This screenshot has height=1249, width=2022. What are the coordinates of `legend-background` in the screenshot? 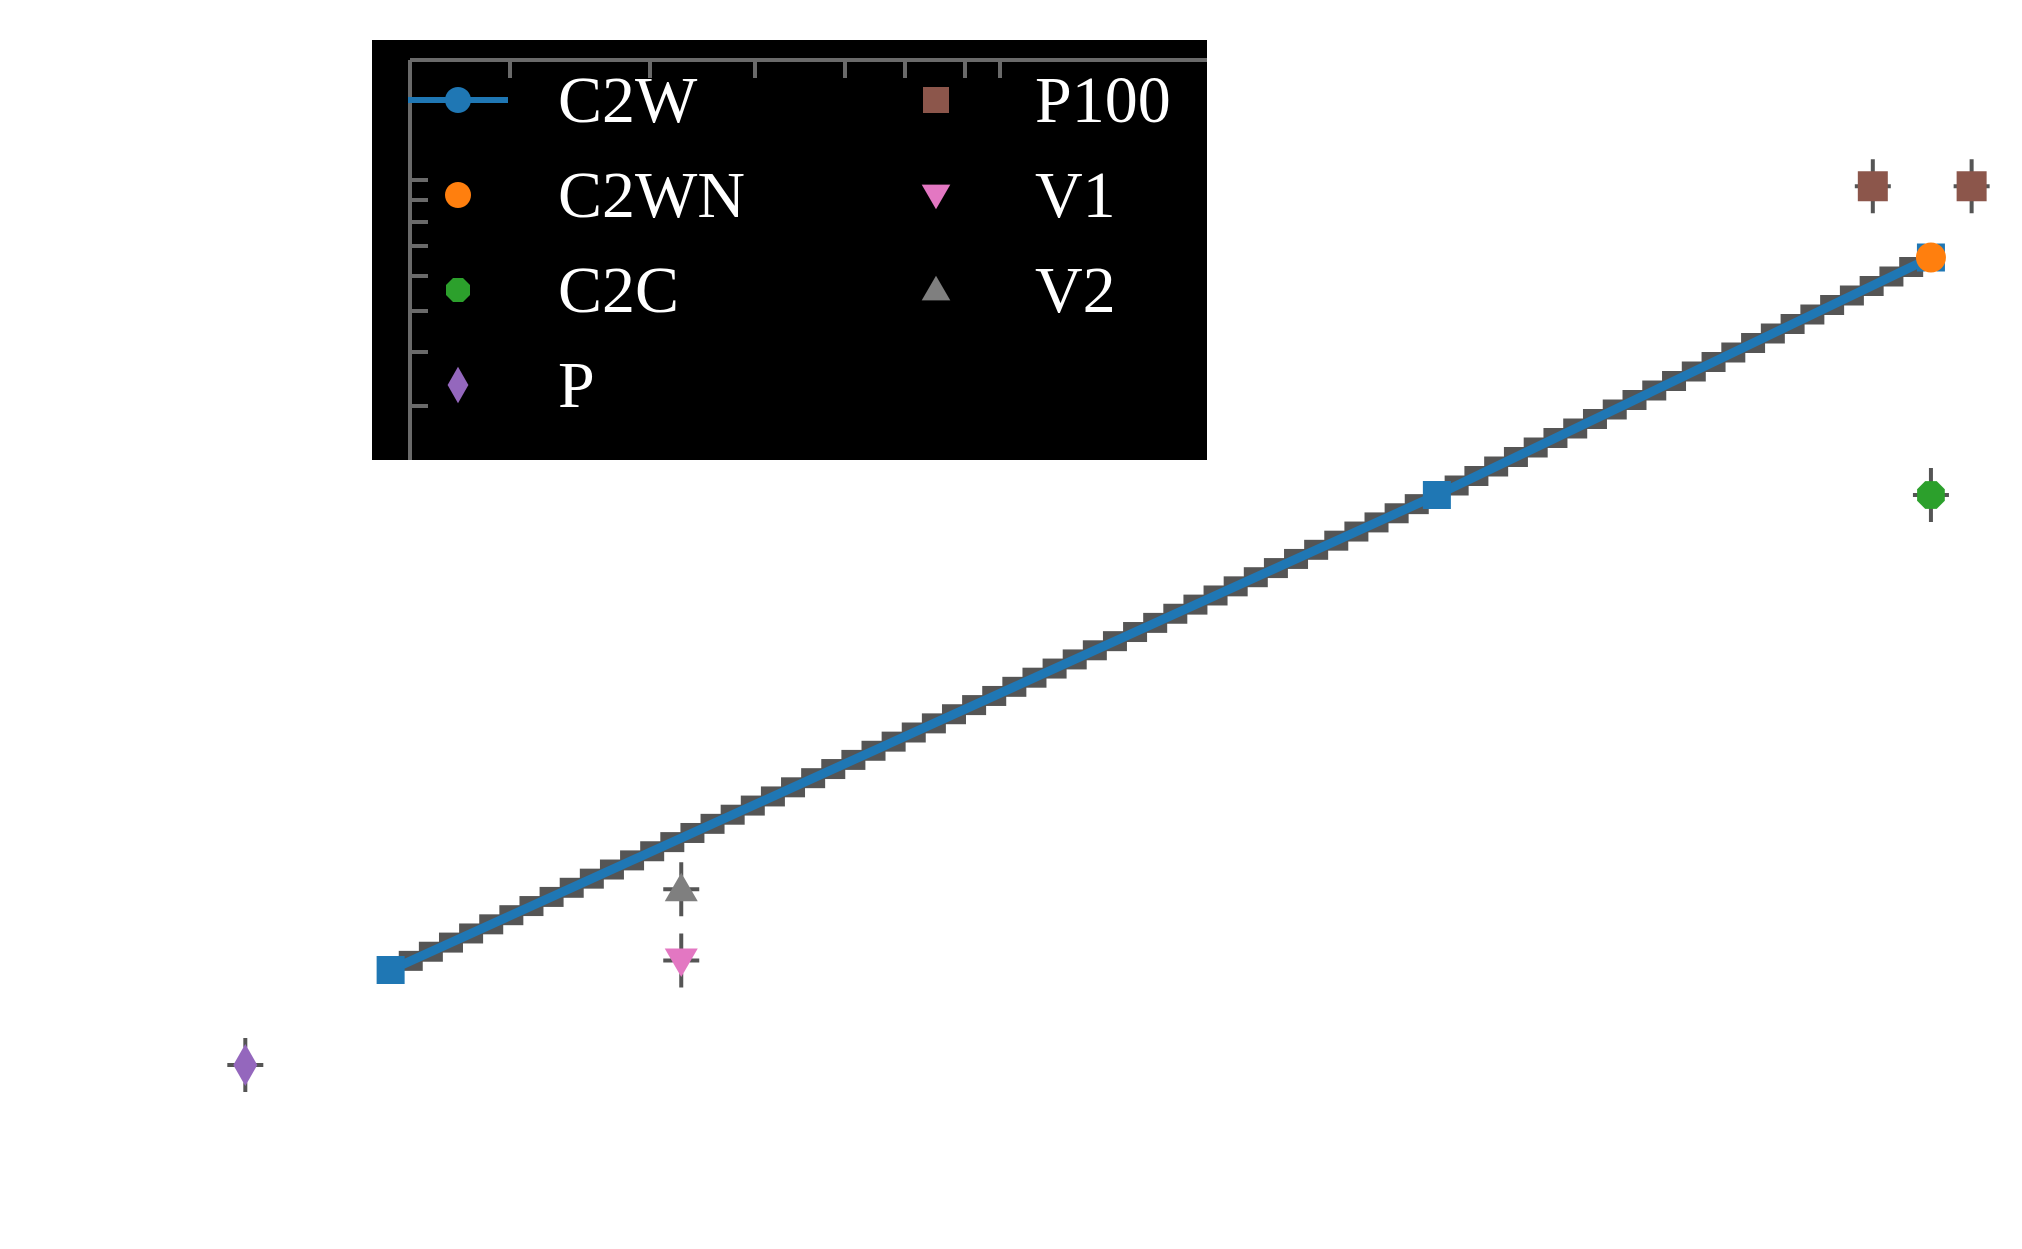 It's located at (789, 250).